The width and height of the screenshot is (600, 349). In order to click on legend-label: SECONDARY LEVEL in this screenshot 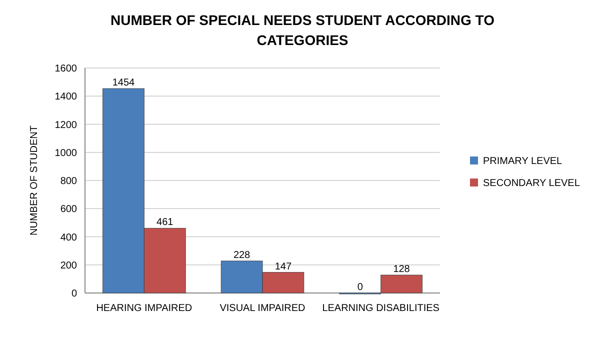, I will do `click(531, 183)`.